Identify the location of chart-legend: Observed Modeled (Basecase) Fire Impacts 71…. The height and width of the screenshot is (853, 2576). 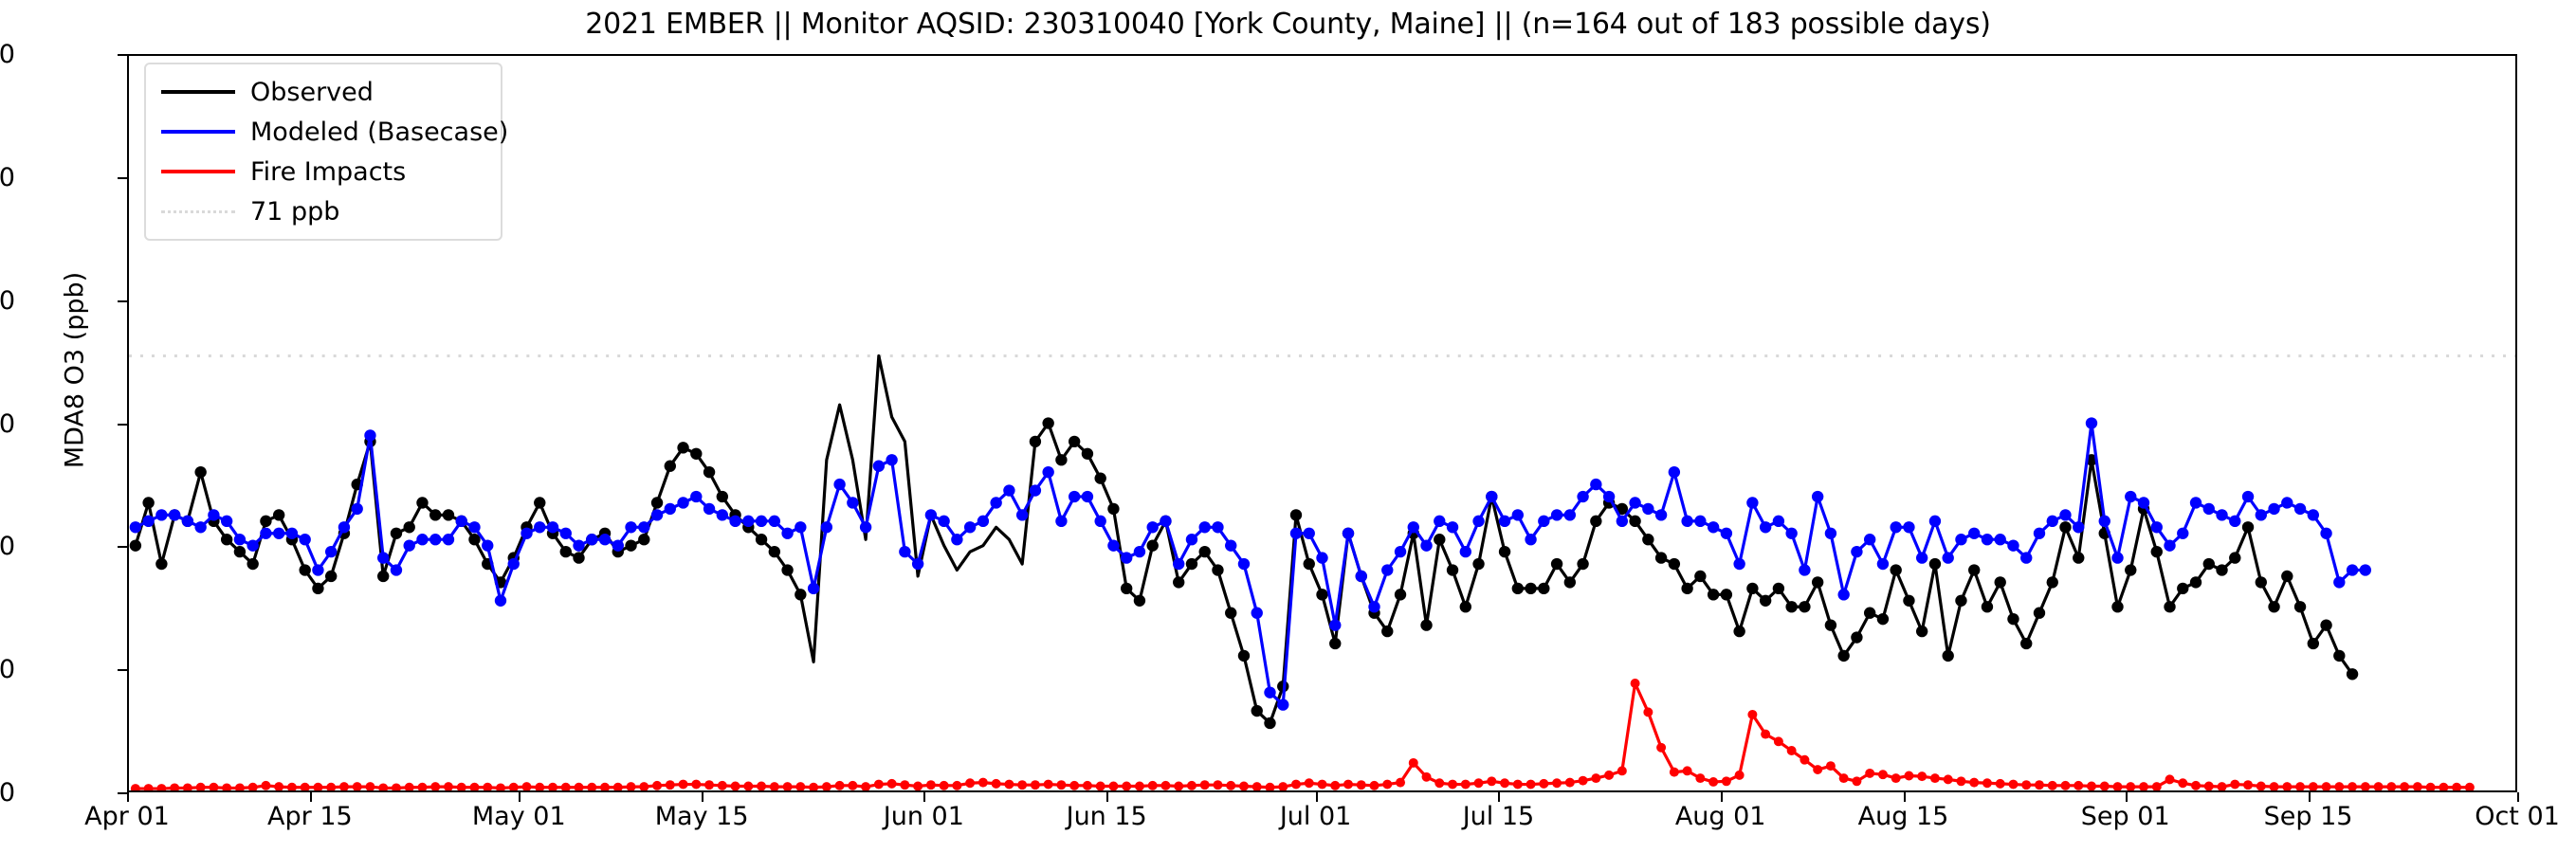
(326, 152).